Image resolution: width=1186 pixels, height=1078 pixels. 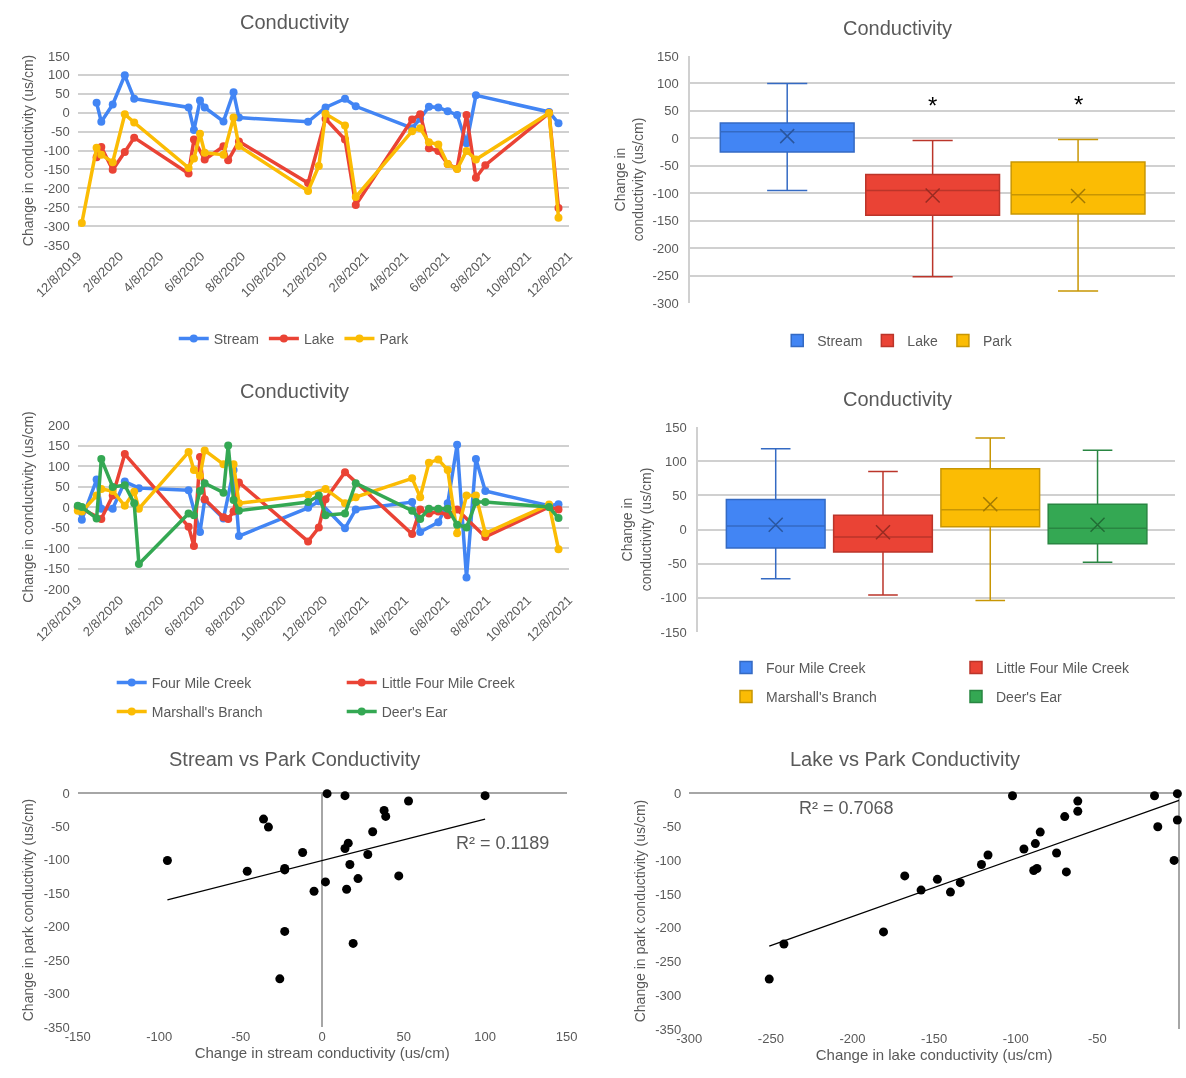 What do you see at coordinates (485, 1036) in the screenshot?
I see `x-tick-label: 100` at bounding box center [485, 1036].